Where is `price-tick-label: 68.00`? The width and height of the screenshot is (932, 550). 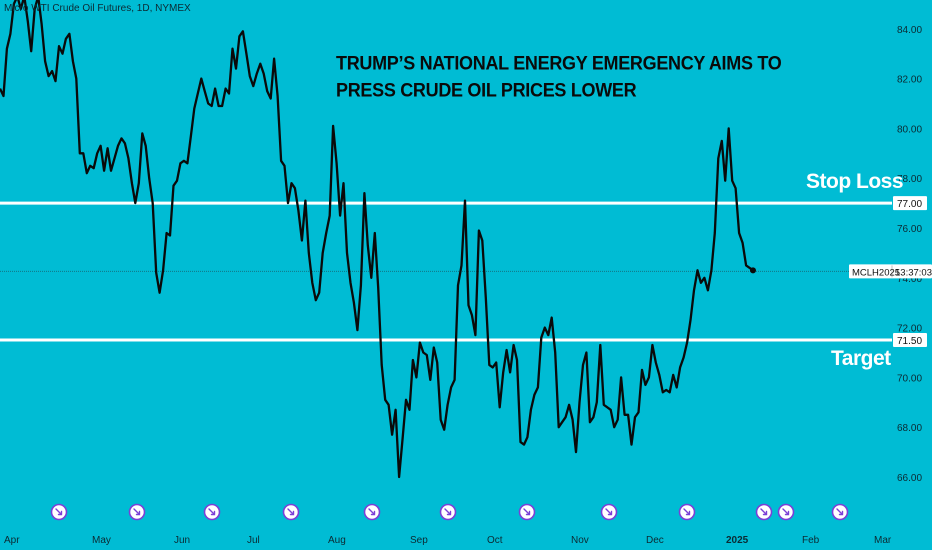 price-tick-label: 68.00 is located at coordinates (909, 428).